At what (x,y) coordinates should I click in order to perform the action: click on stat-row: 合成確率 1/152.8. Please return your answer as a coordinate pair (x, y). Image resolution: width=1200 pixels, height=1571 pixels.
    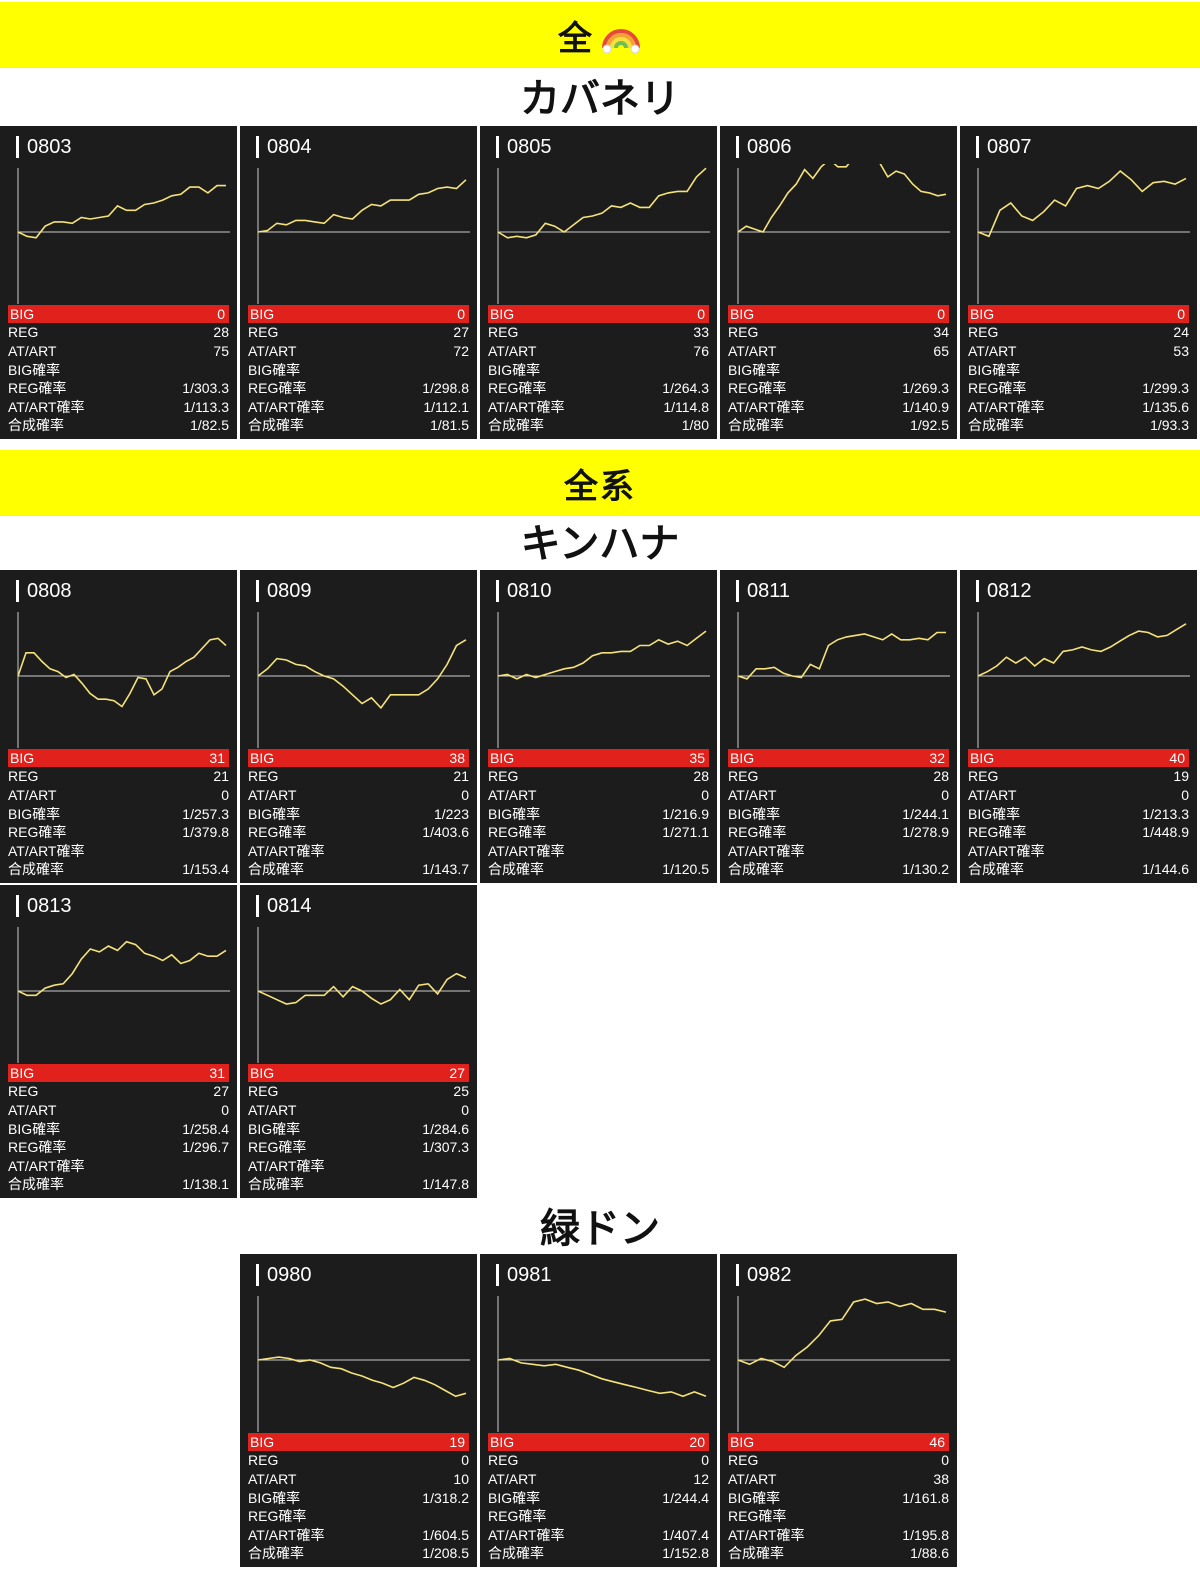
    Looking at the image, I should click on (598, 1553).